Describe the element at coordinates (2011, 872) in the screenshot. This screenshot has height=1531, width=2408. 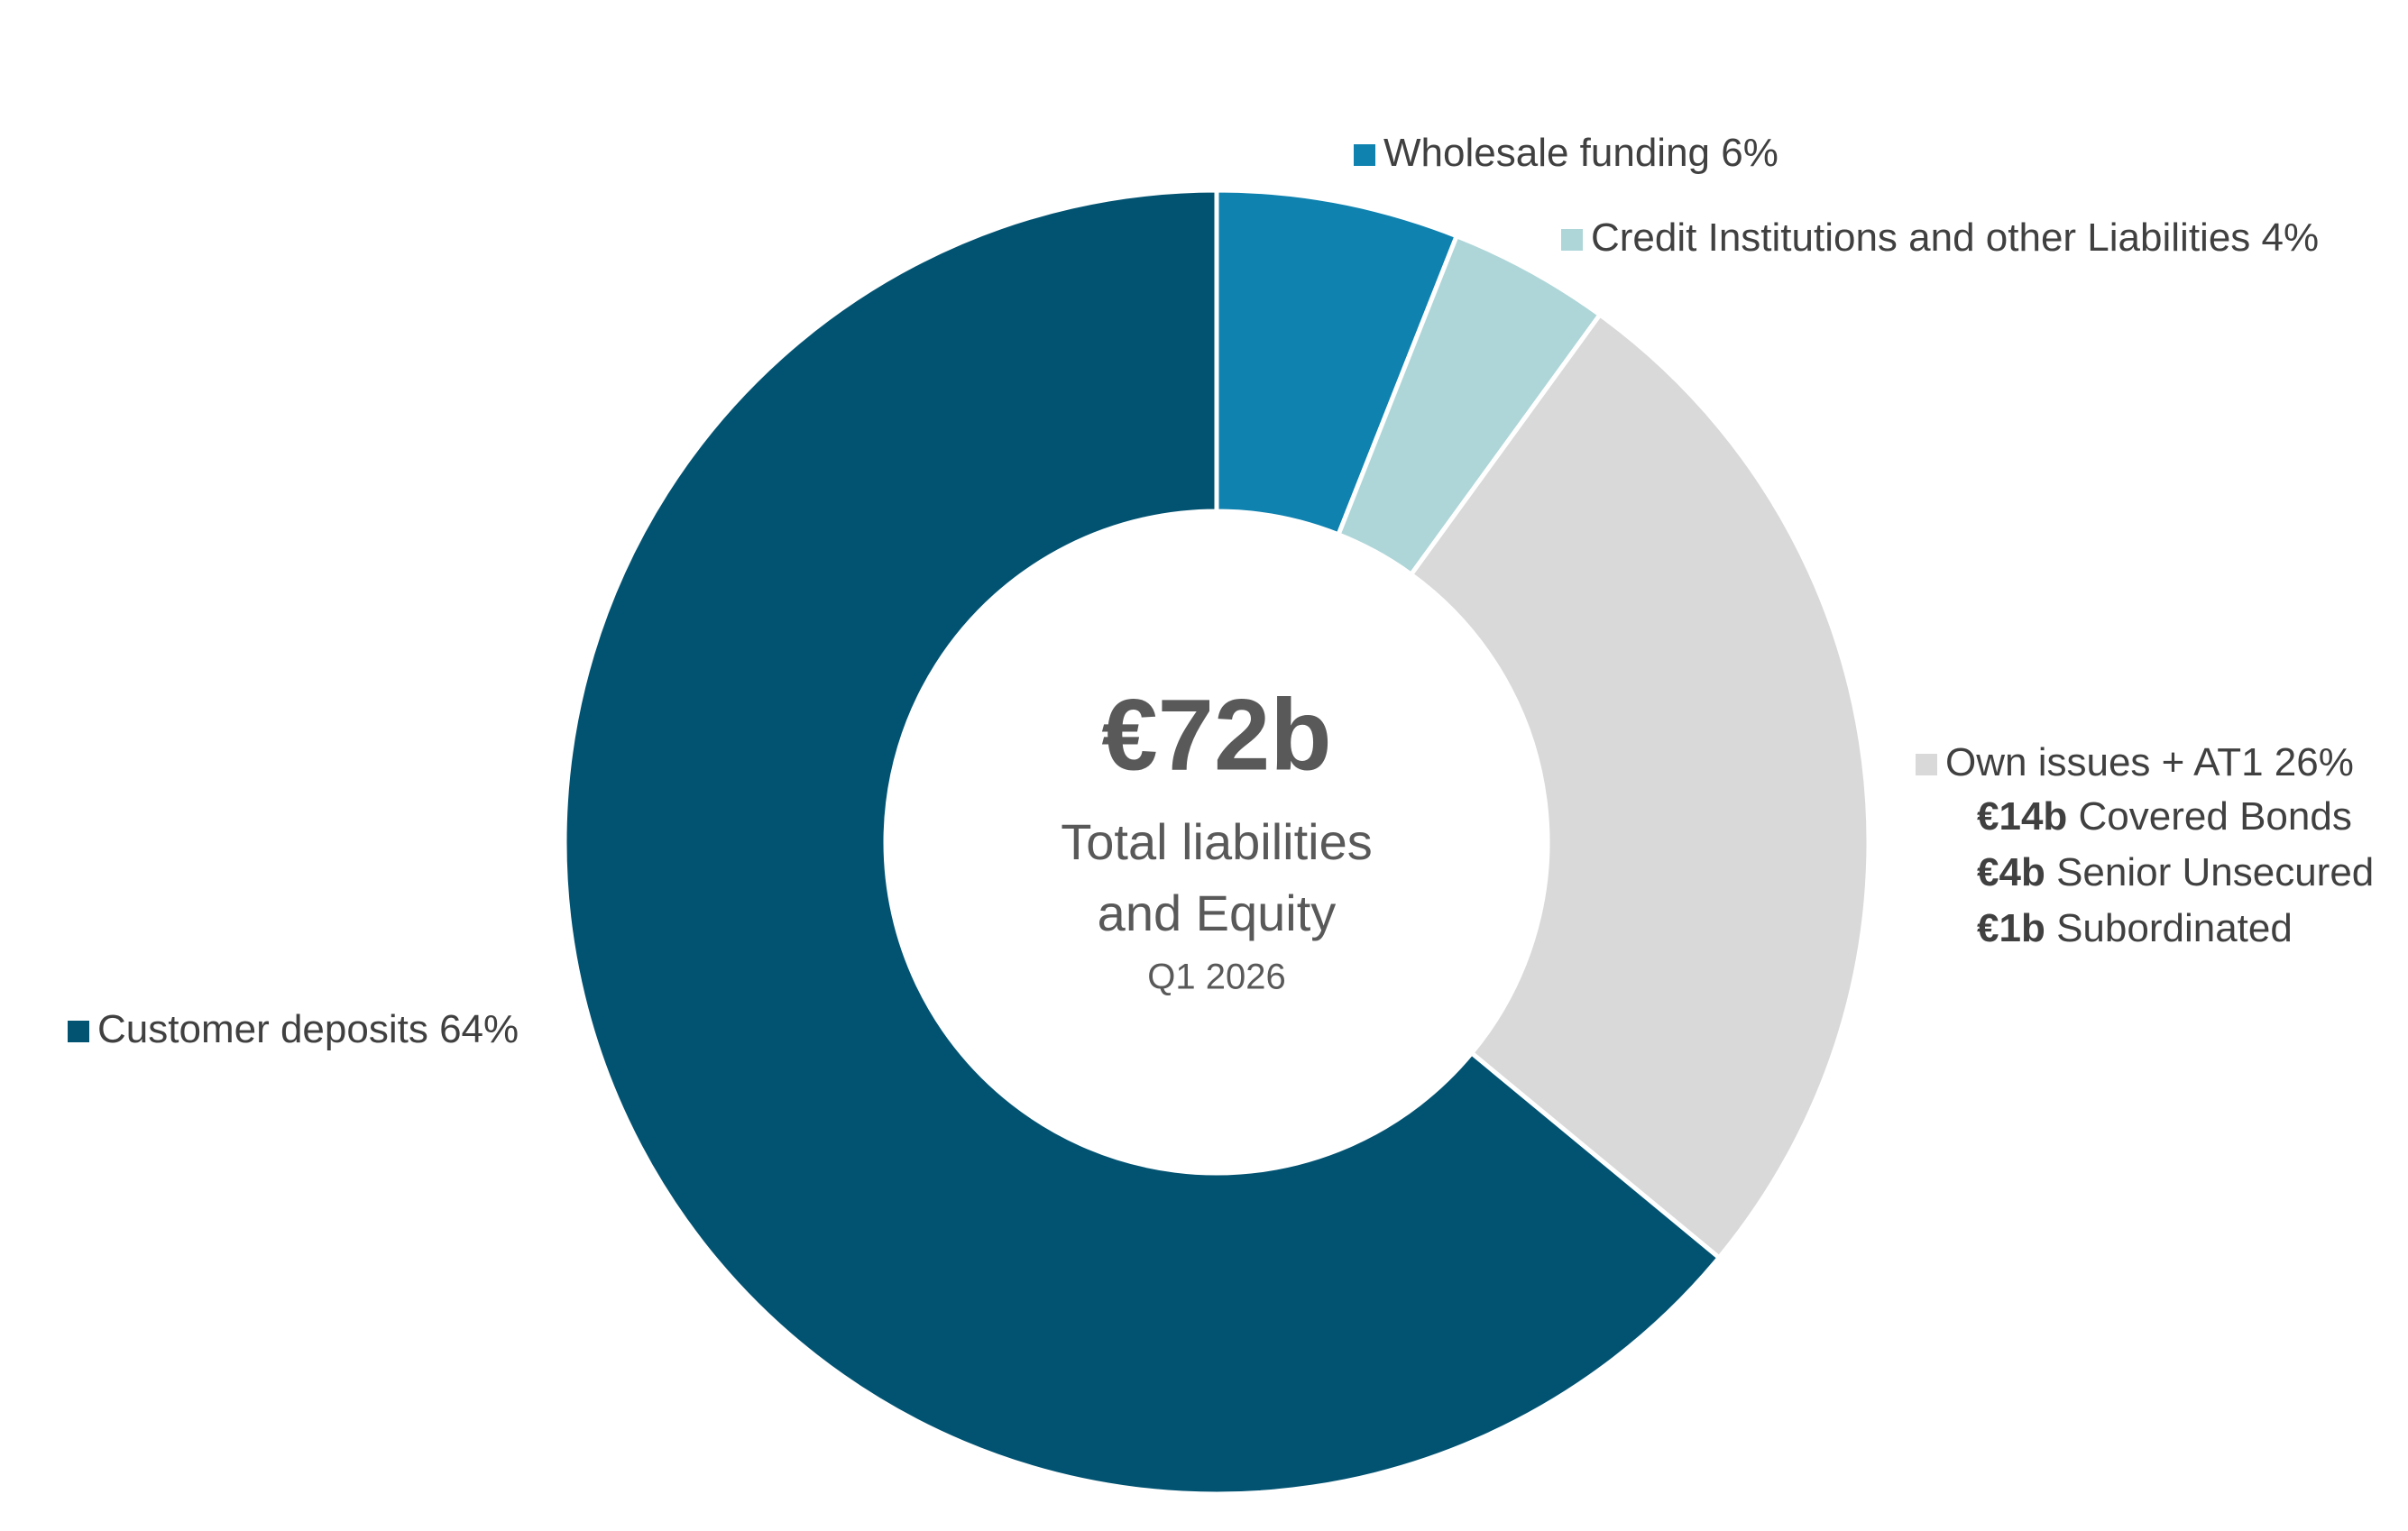
I see `breakdown-amount: €4b` at that location.